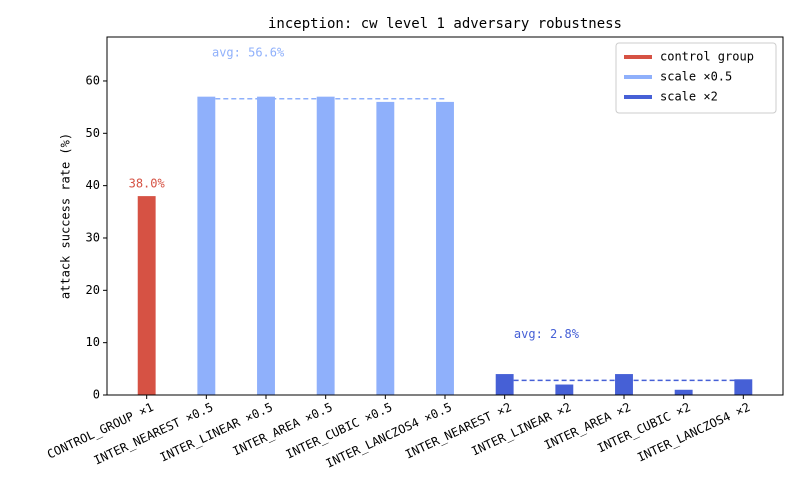  I want to click on y-tick-label: 10, so click(93, 342).